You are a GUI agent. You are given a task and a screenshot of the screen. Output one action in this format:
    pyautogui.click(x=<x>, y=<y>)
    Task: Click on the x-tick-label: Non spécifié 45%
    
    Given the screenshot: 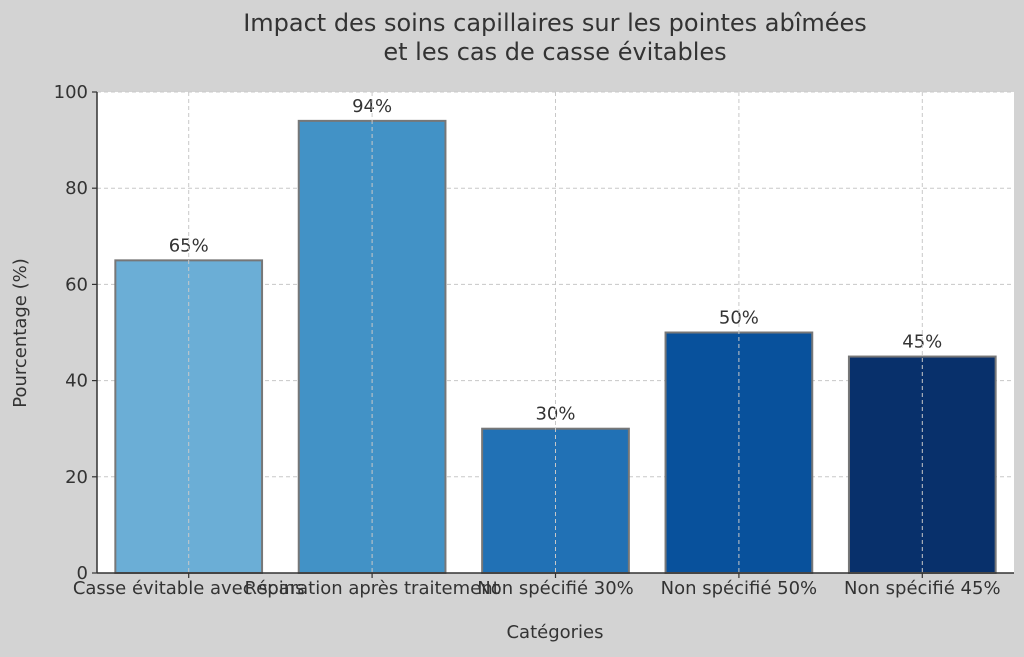 What is the action you would take?
    pyautogui.click(x=922, y=588)
    